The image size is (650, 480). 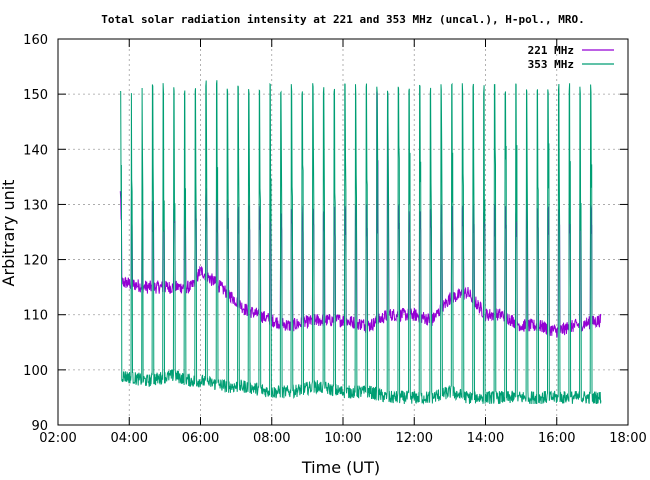 I want to click on y-tick-label: 110, so click(x=35, y=316).